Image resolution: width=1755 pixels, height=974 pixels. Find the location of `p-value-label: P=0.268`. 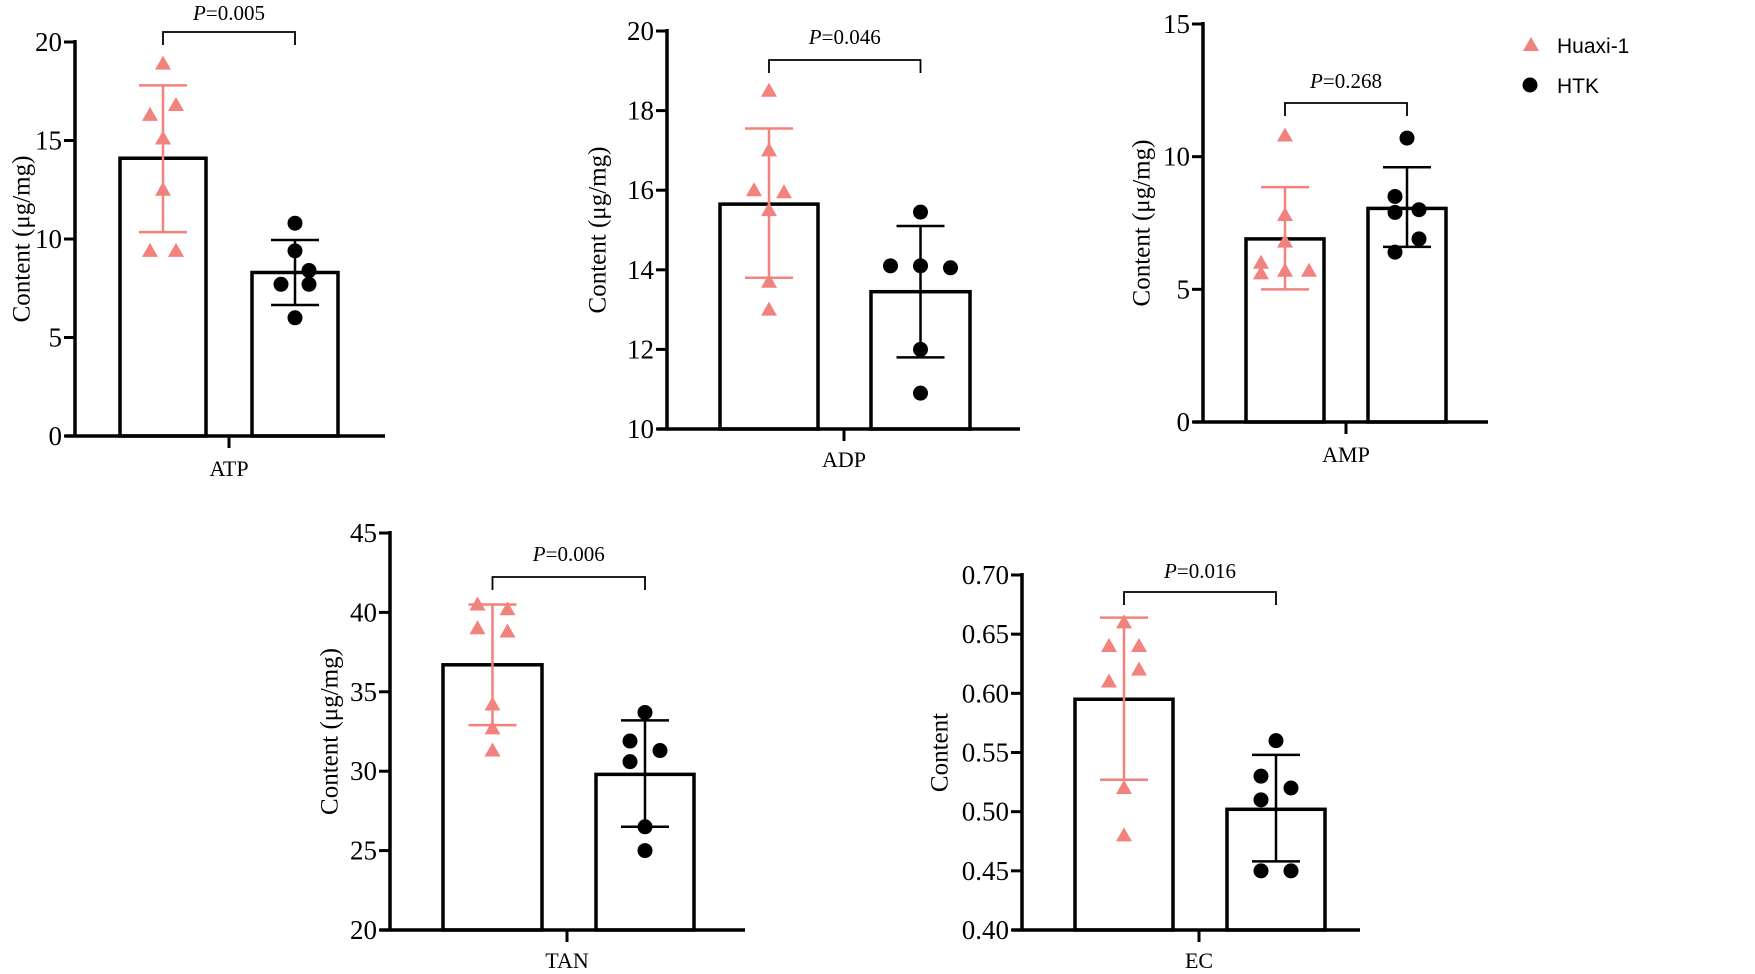

p-value-label: P=0.268 is located at coordinates (1345, 81).